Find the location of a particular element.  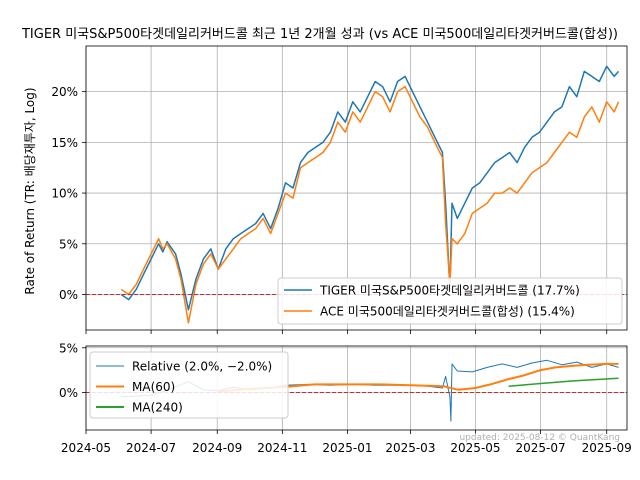

x-tick-label: 2025-01 is located at coordinates (347, 448).